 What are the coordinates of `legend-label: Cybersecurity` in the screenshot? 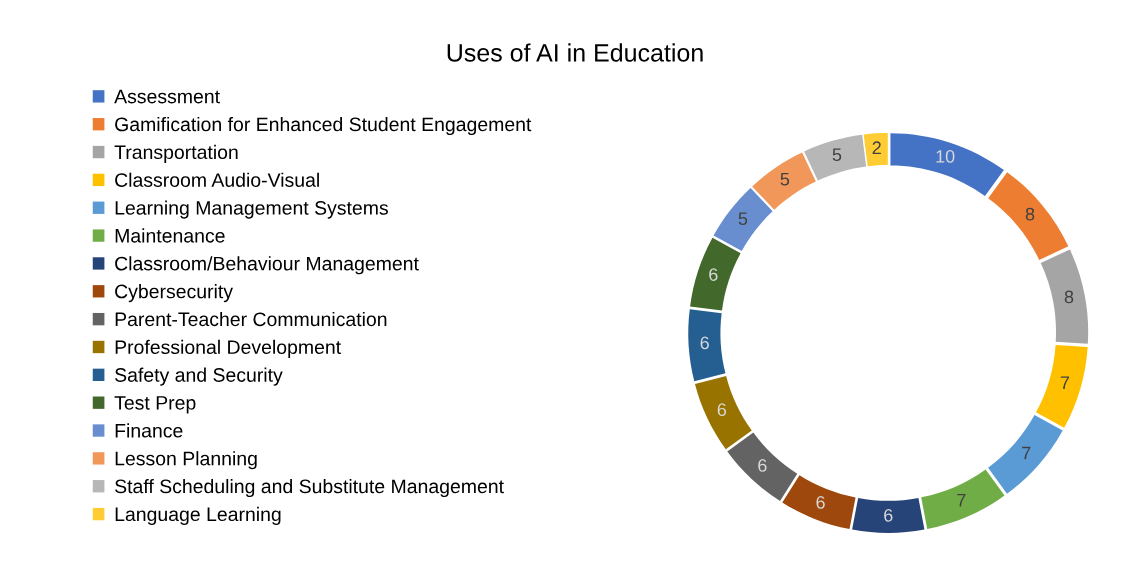 It's located at (174, 293).